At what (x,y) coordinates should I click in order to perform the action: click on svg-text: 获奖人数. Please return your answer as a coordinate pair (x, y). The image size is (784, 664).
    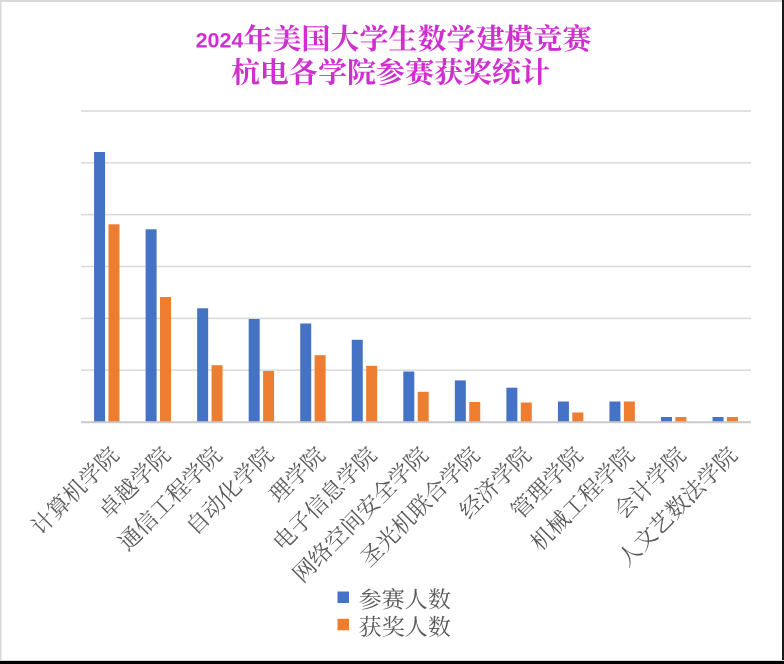
    Looking at the image, I should click on (405, 625).